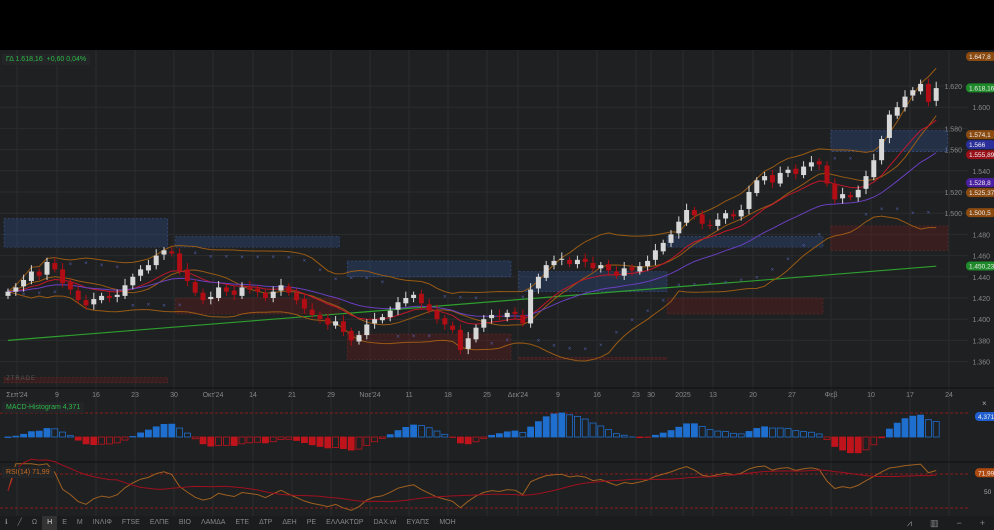  Describe the element at coordinates (909, 523) in the screenshot. I see `indicators-icon: ⩘` at that location.